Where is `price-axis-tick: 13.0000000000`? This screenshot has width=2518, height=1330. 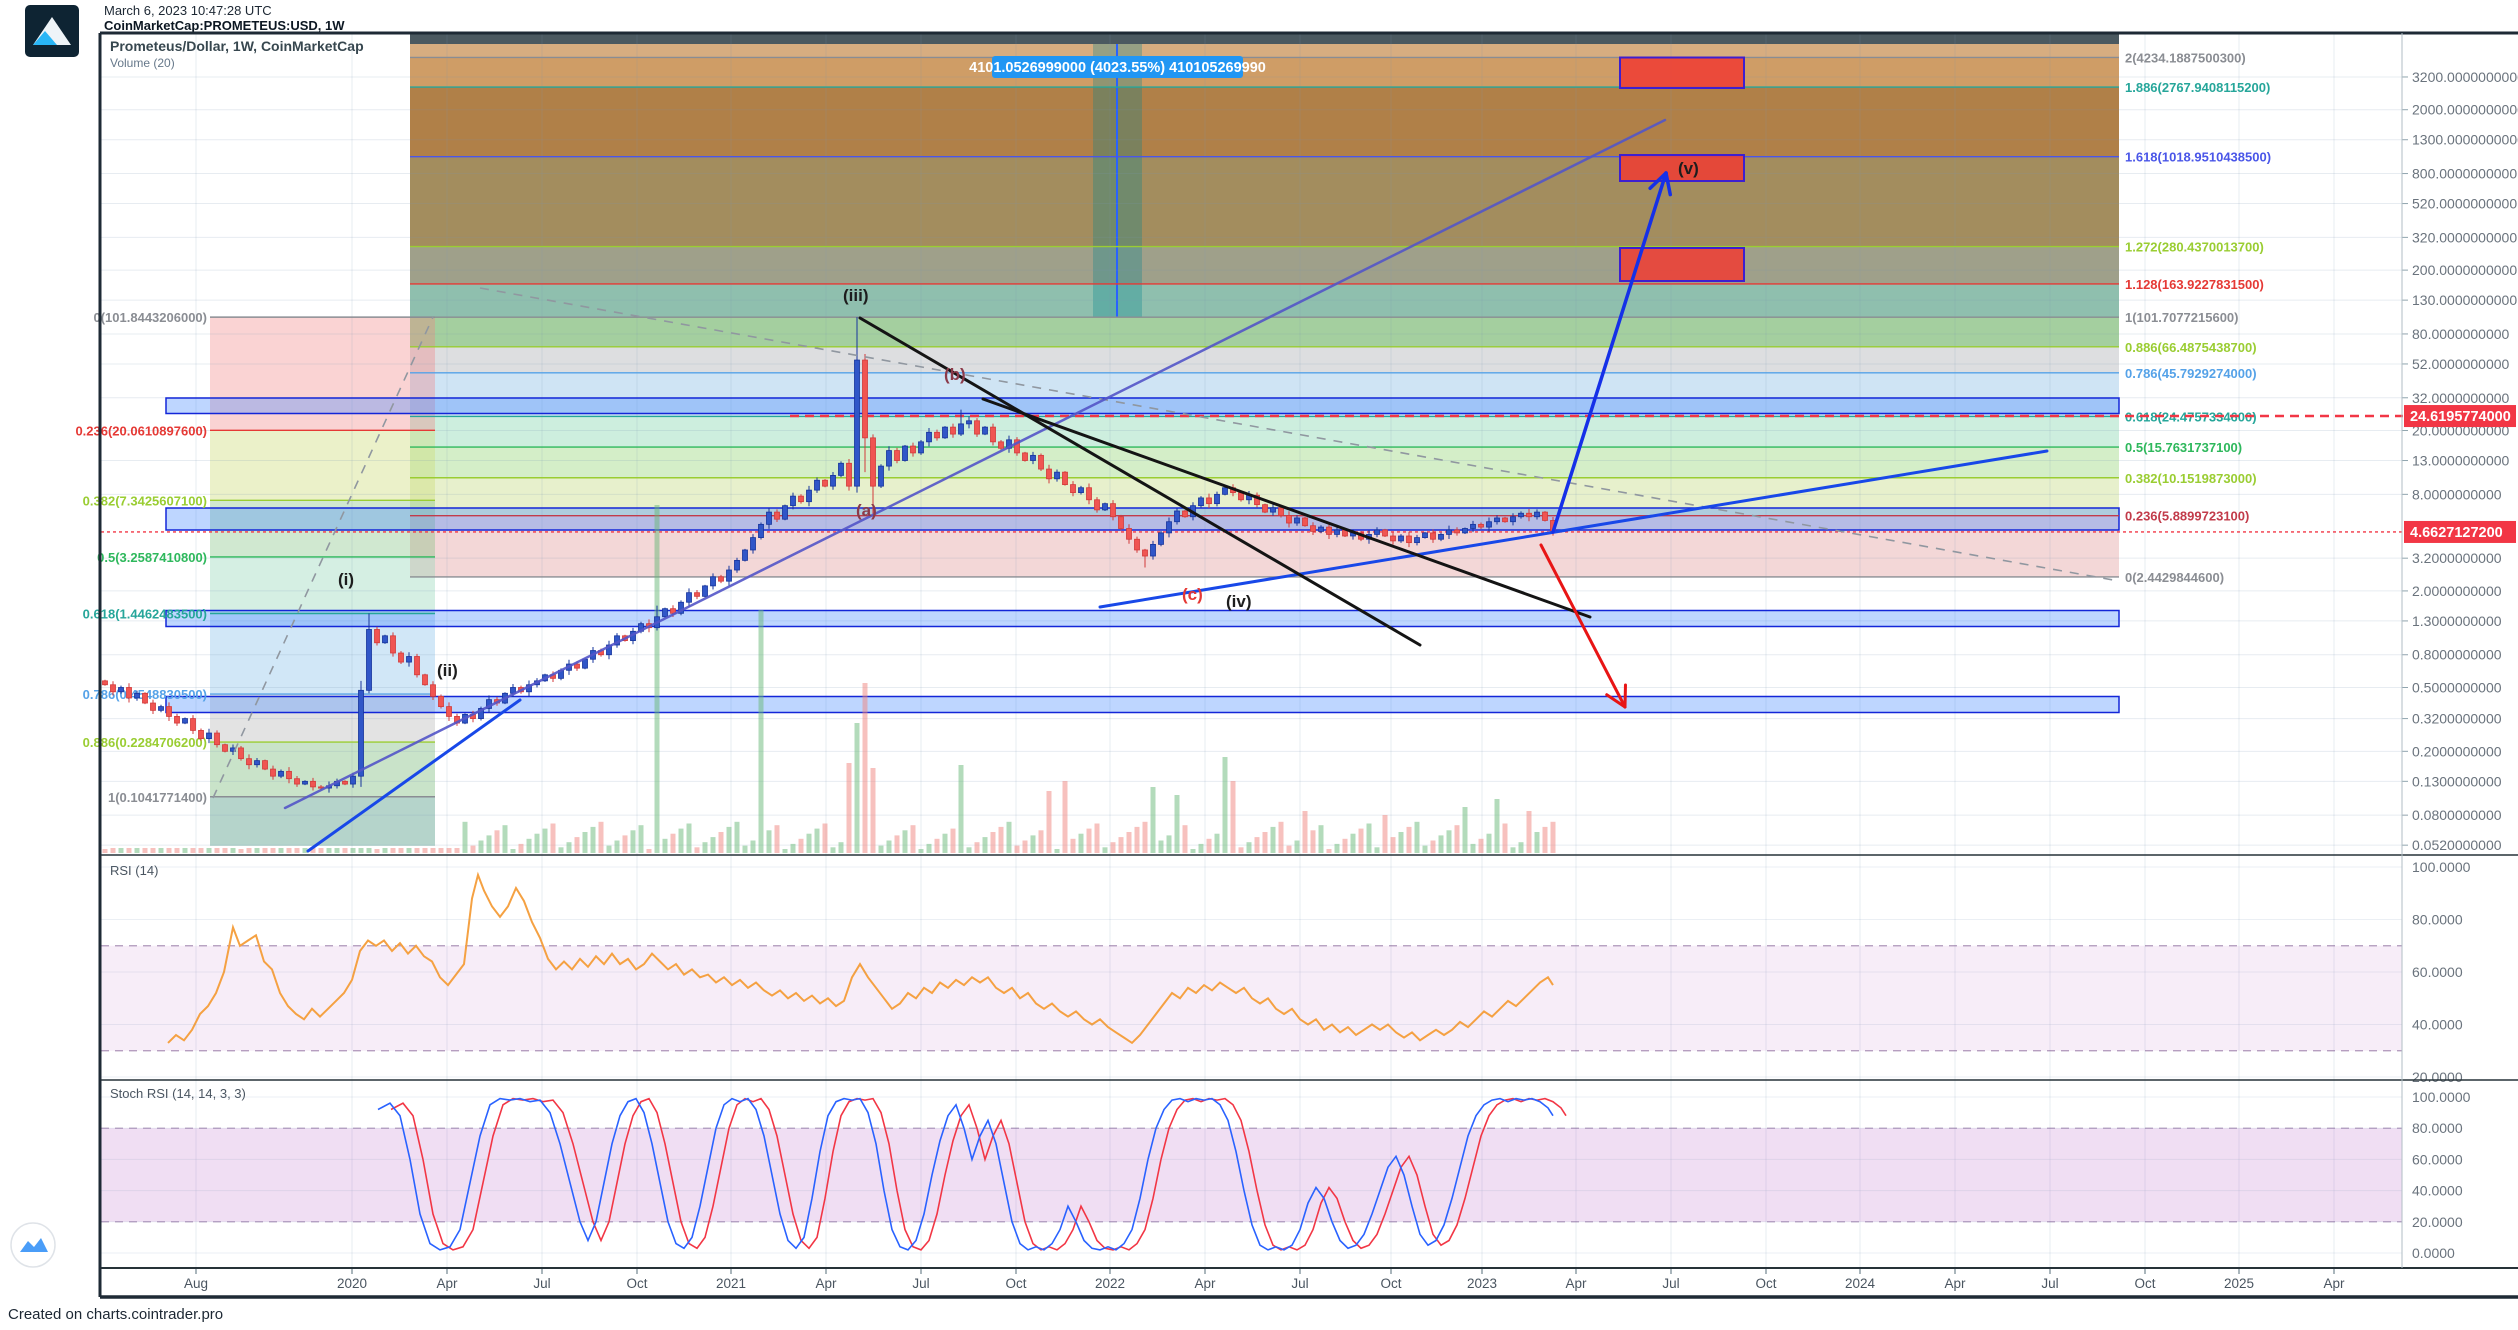
price-axis-tick: 13.0000000000 is located at coordinates (2461, 461).